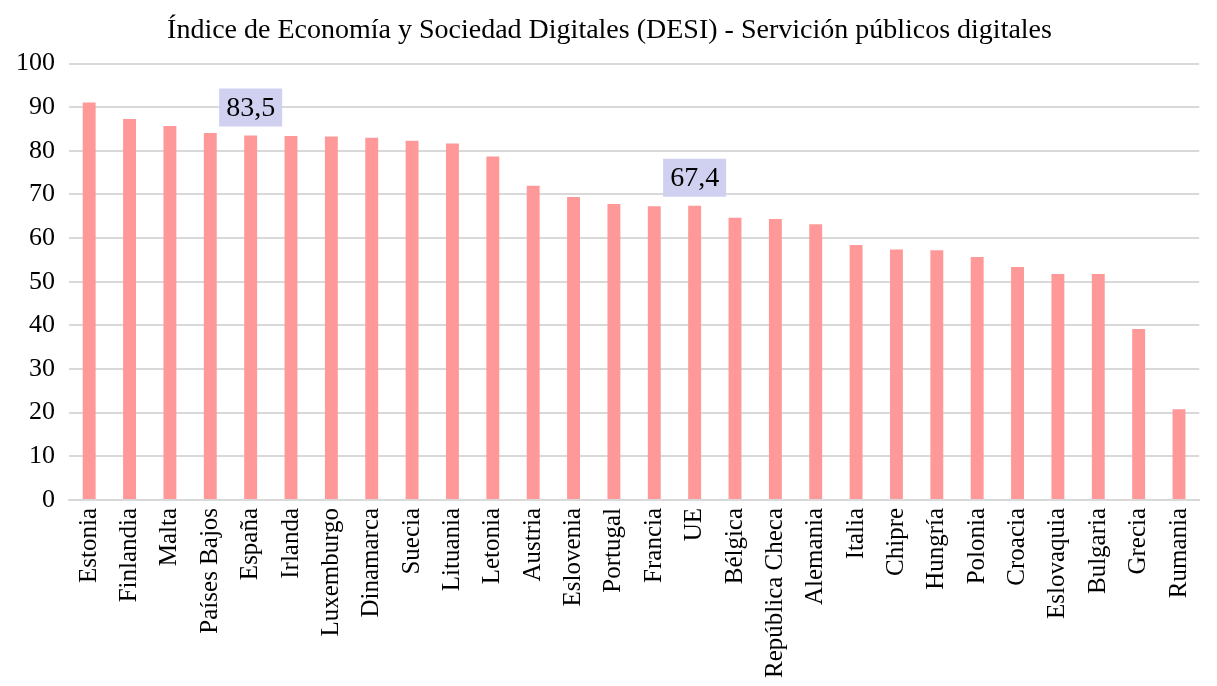 This screenshot has width=1217, height=686. Describe the element at coordinates (935, 548) in the screenshot. I see `x-tick-label: Hungría` at that location.